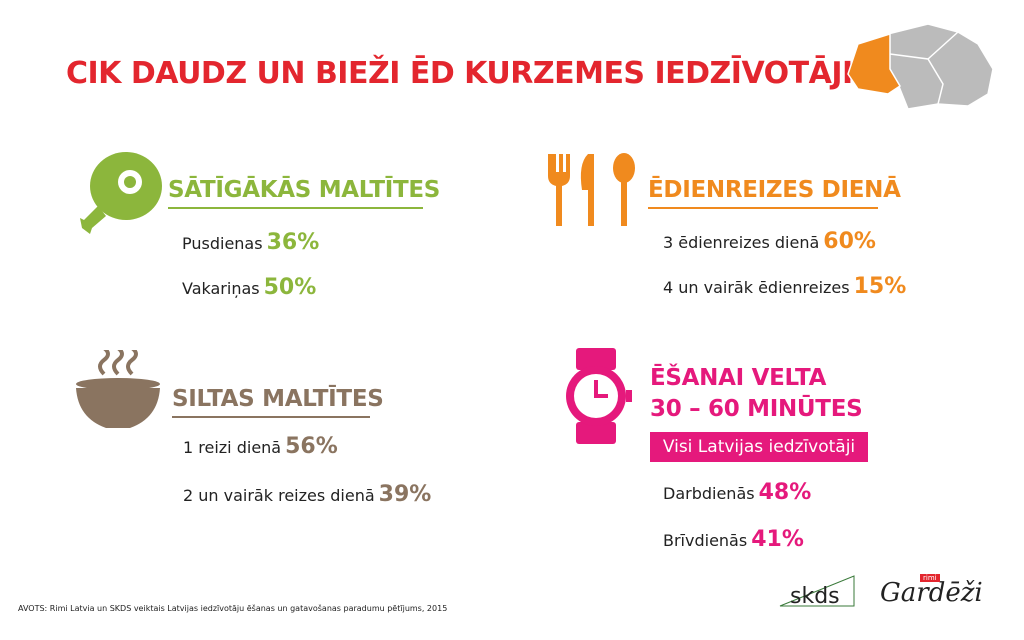 The width and height of the screenshot is (1024, 640). I want to click on section-title: ĒDIENREIZES DIENĀ, so click(774, 193).